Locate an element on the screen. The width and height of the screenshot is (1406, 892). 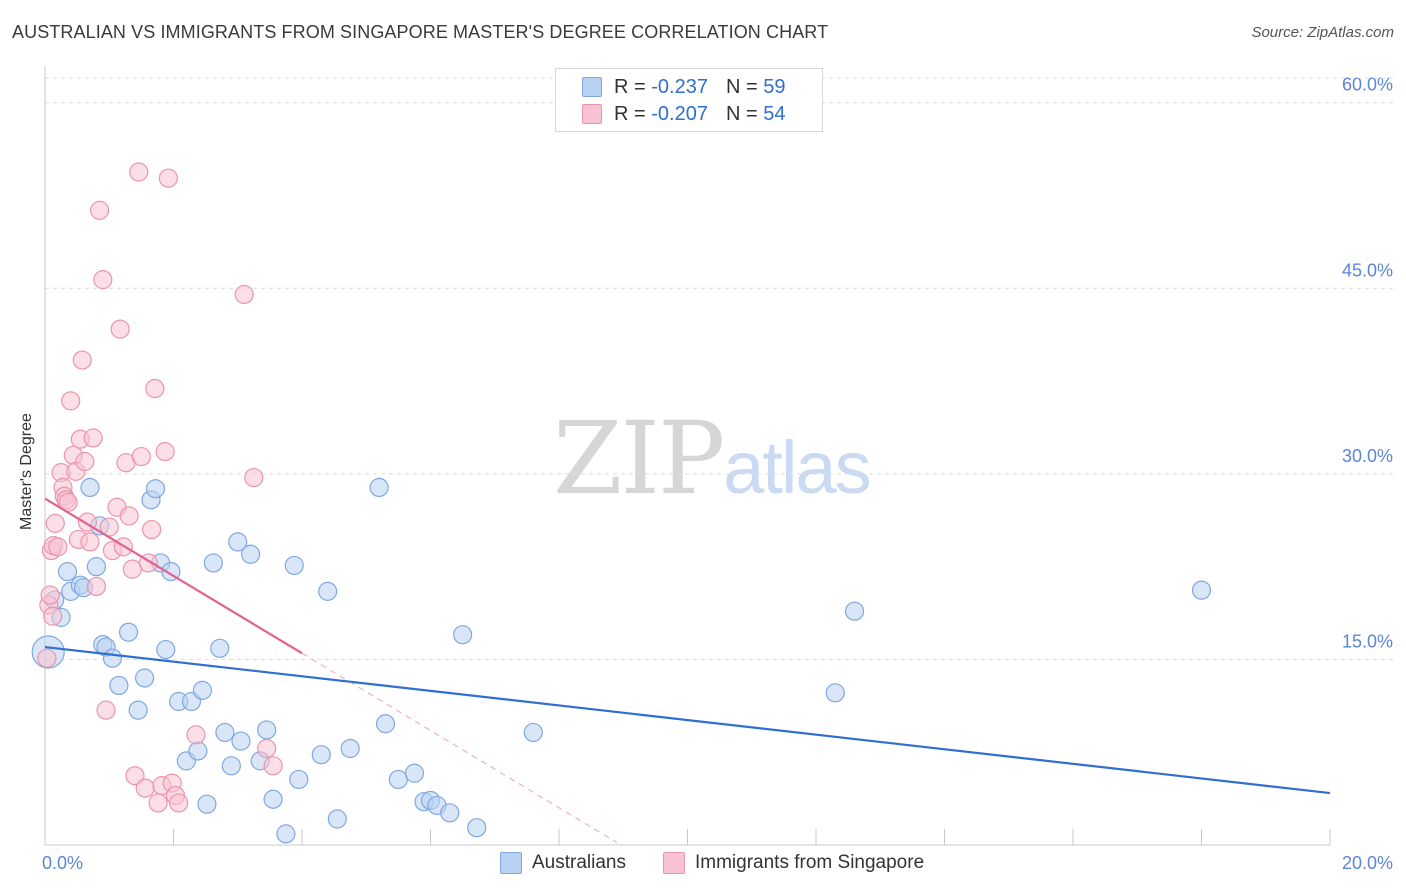
legend-row-singapore: R = -0.207 N = 54 is located at coordinates (683, 114).